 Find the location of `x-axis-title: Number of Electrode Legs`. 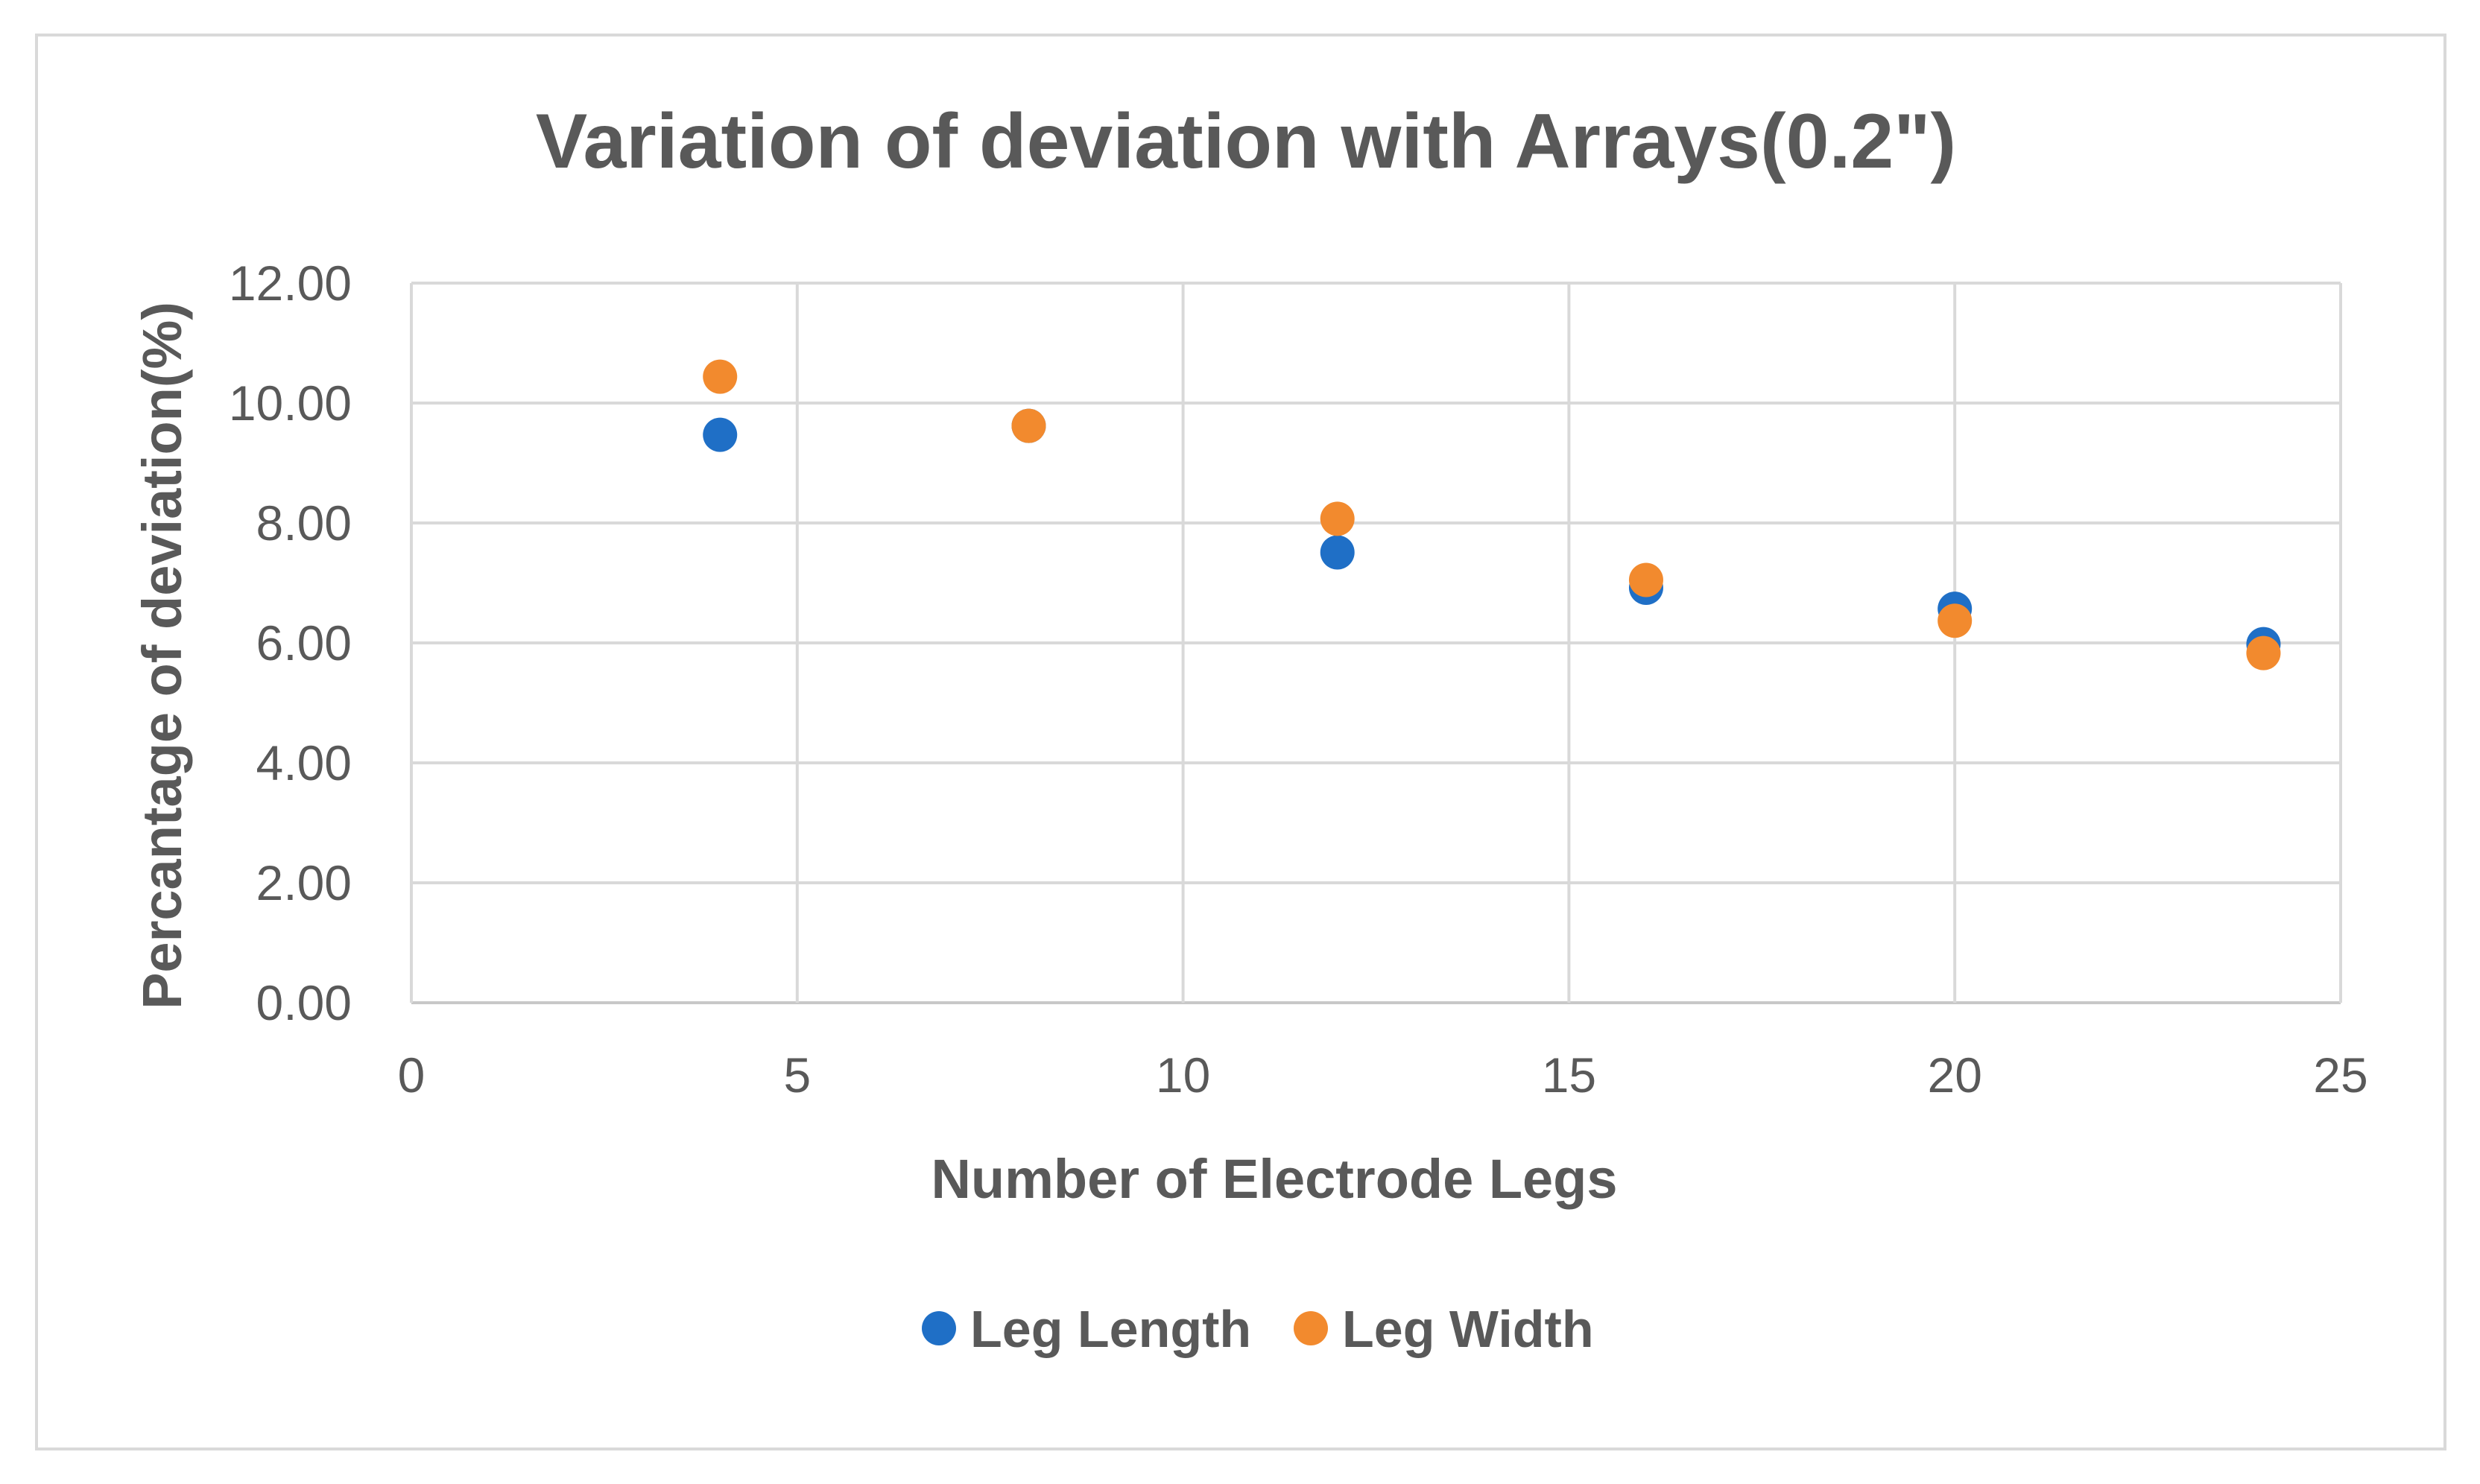

x-axis-title: Number of Electrode Legs is located at coordinates (1274, 1179).